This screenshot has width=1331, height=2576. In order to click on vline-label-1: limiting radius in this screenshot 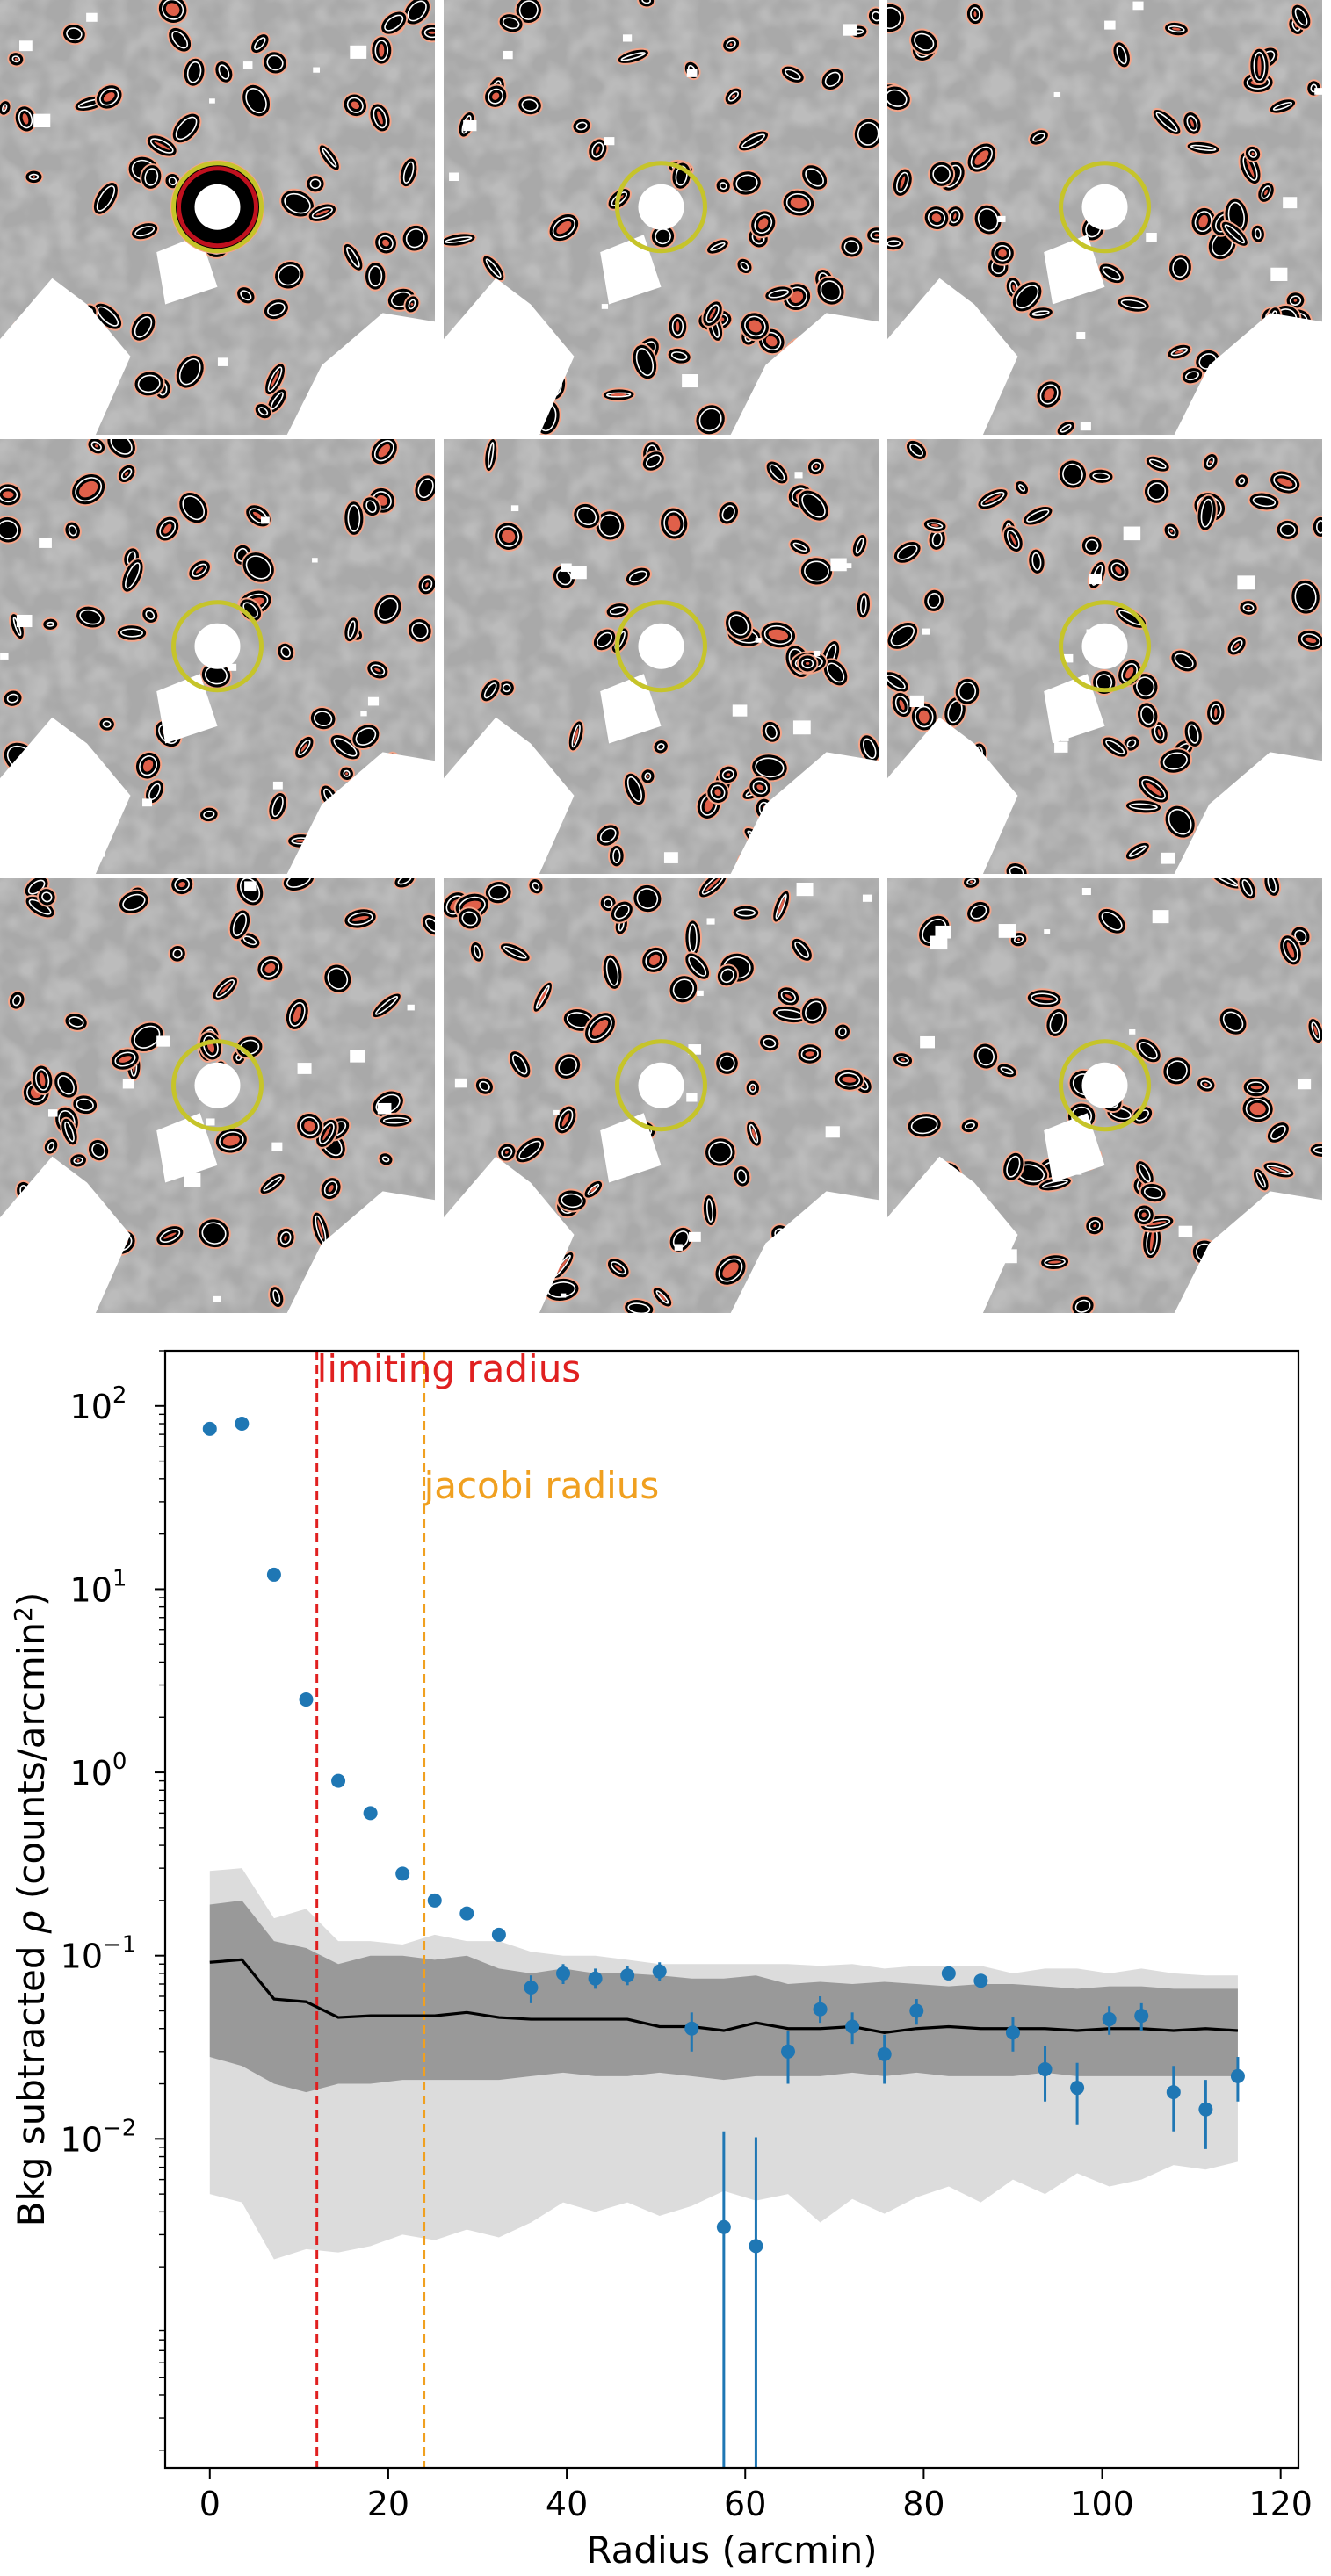, I will do `click(449, 1368)`.